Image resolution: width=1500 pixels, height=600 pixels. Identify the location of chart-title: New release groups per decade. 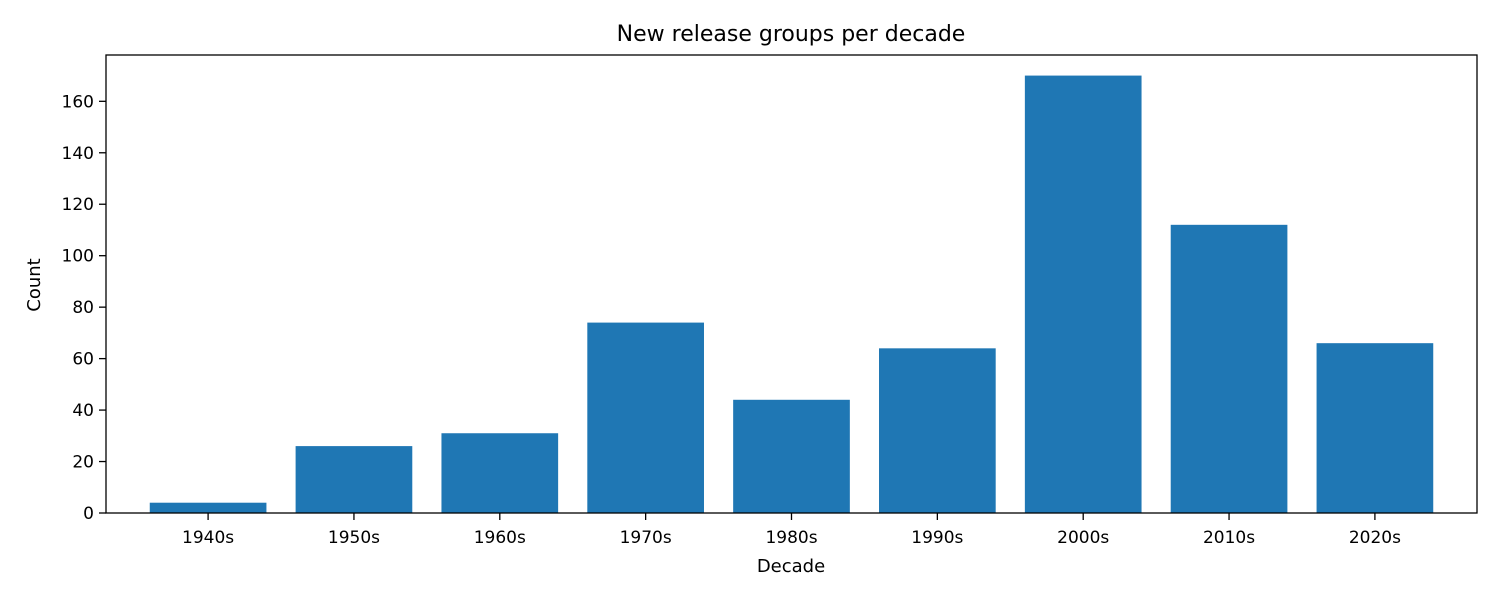
(791, 34).